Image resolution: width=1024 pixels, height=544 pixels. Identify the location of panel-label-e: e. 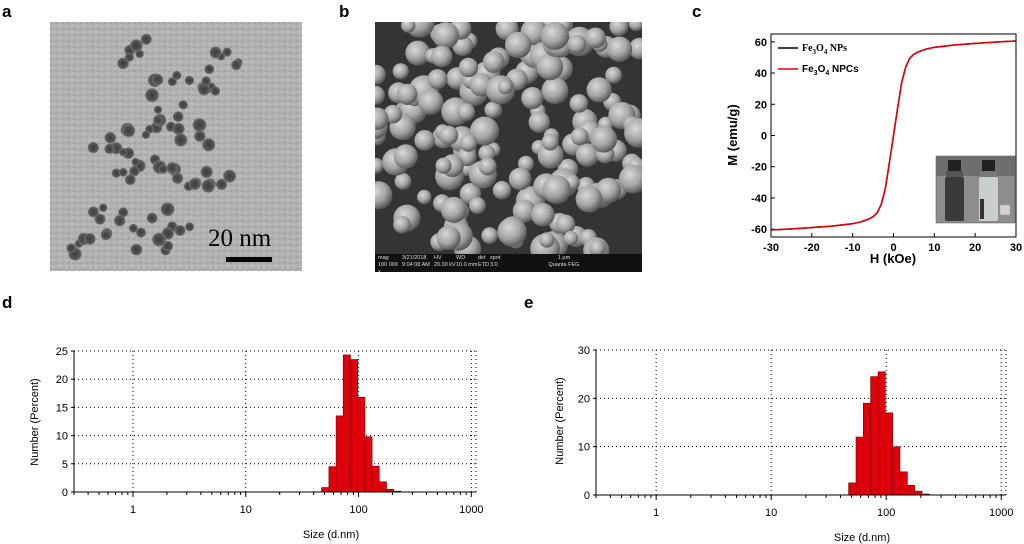
(529, 302).